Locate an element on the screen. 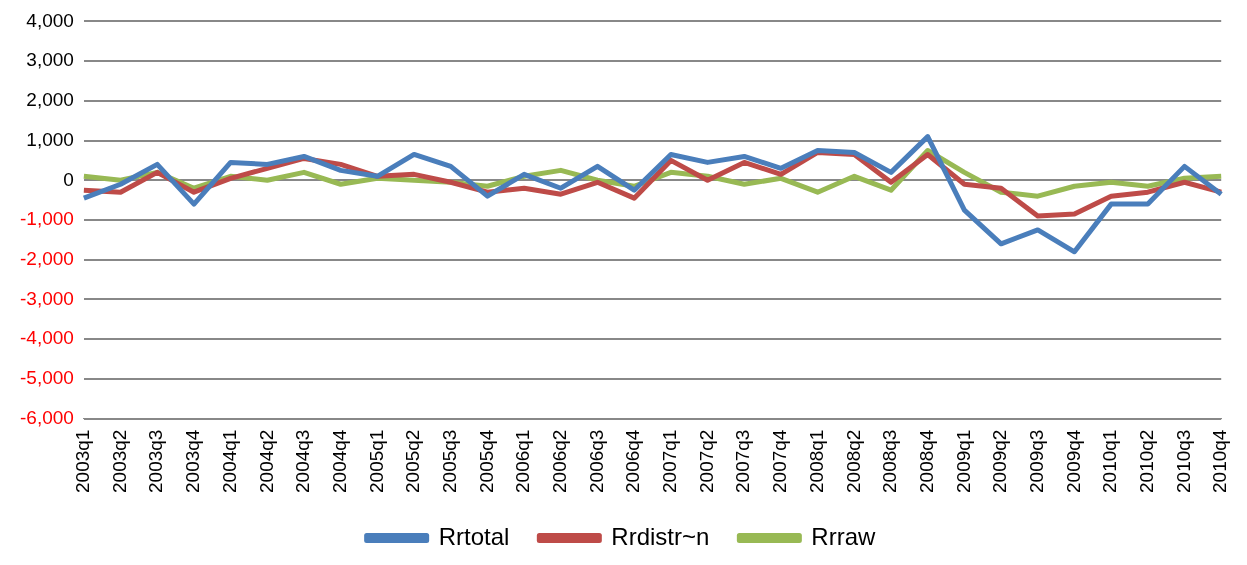 Image resolution: width=1247 pixels, height=565 pixels. x-tick-label: 2008q4 is located at coordinates (926, 461).